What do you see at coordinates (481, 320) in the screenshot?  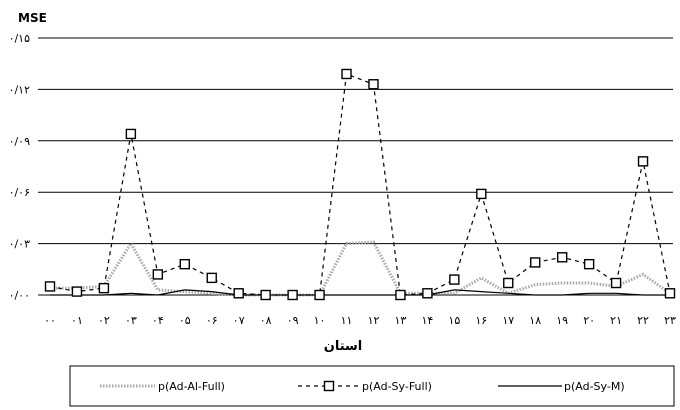 I see `x-tick-label: ۱۶` at bounding box center [481, 320].